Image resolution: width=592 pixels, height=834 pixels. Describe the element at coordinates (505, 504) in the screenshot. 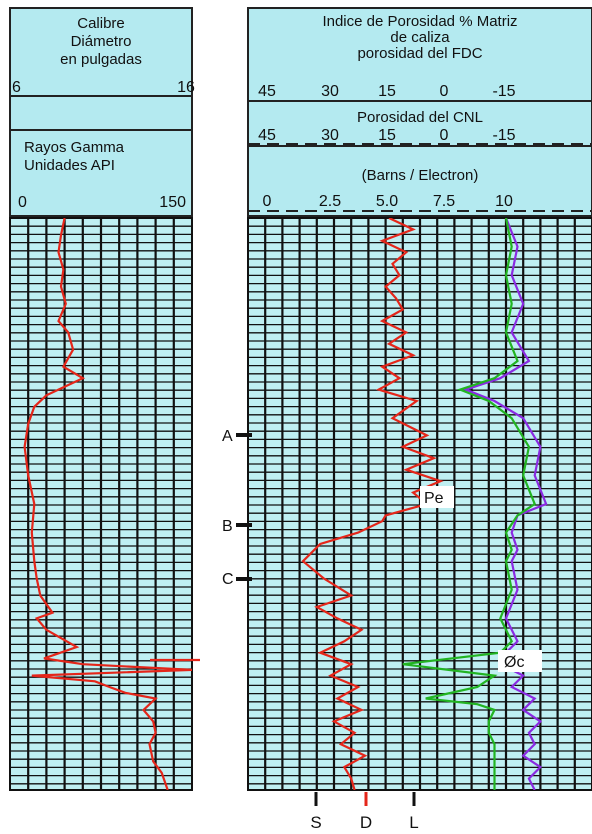

I see `cnl-porosity-curve` at that location.